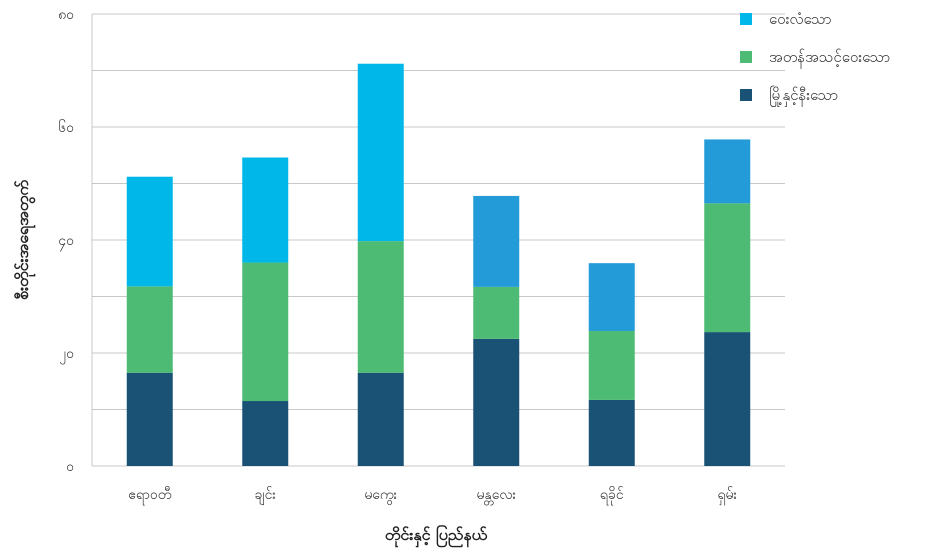 The width and height of the screenshot is (938, 554). Describe the element at coordinates (727, 496) in the screenshot. I see `x-tick-label: ရှမ်း` at that location.